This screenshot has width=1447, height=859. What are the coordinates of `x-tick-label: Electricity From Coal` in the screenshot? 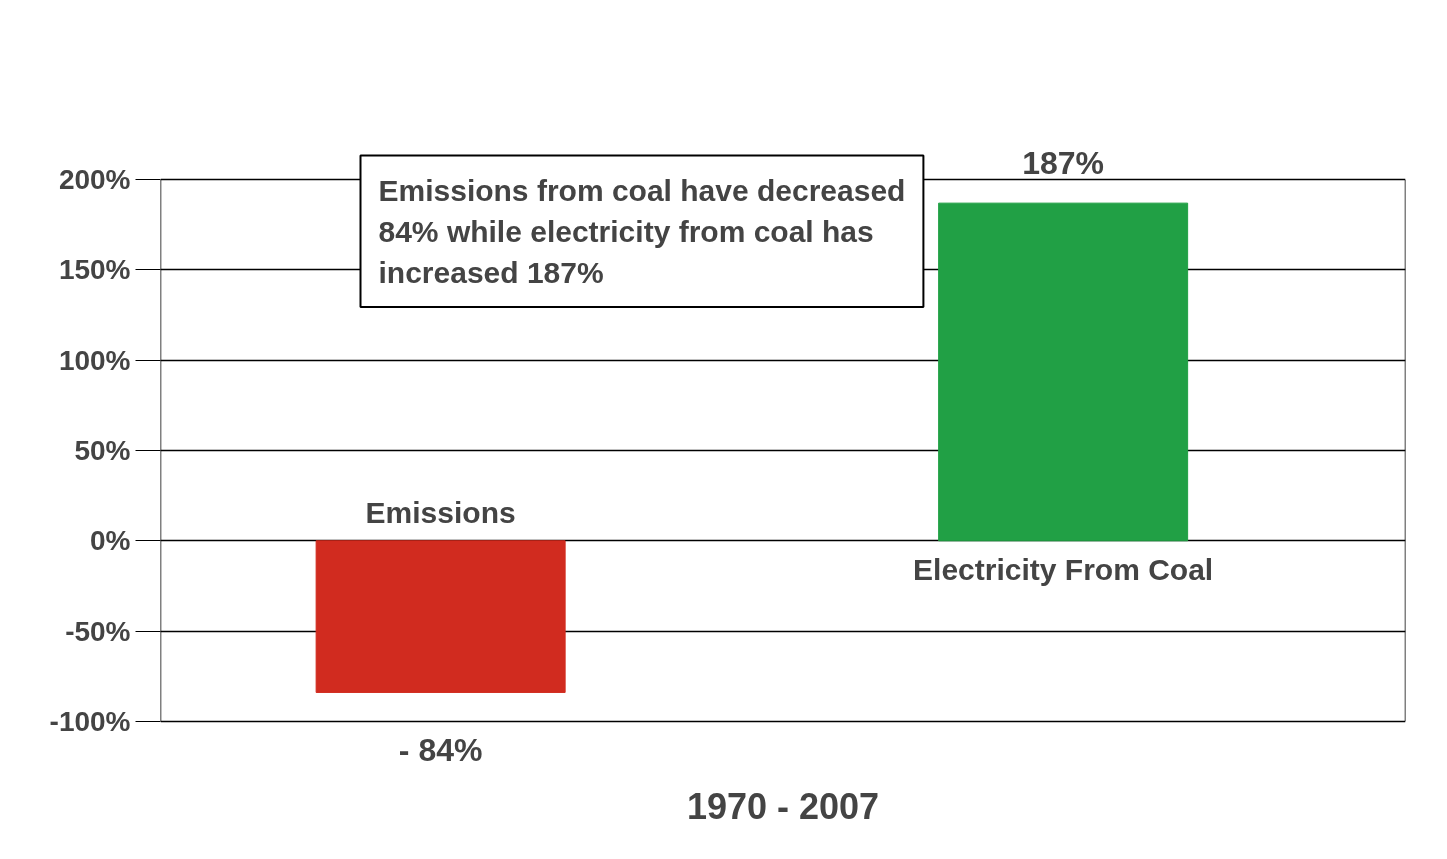 It's located at (1063, 569).